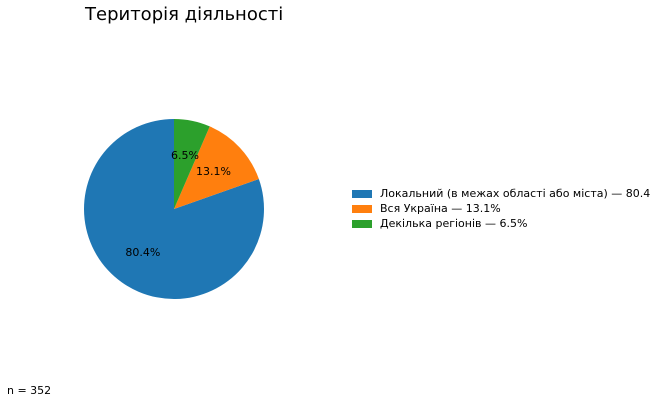 This screenshot has width=650, height=404. What do you see at coordinates (453, 223) in the screenshot?
I see `legend-label: Декілька регіонів — 6.5%` at bounding box center [453, 223].